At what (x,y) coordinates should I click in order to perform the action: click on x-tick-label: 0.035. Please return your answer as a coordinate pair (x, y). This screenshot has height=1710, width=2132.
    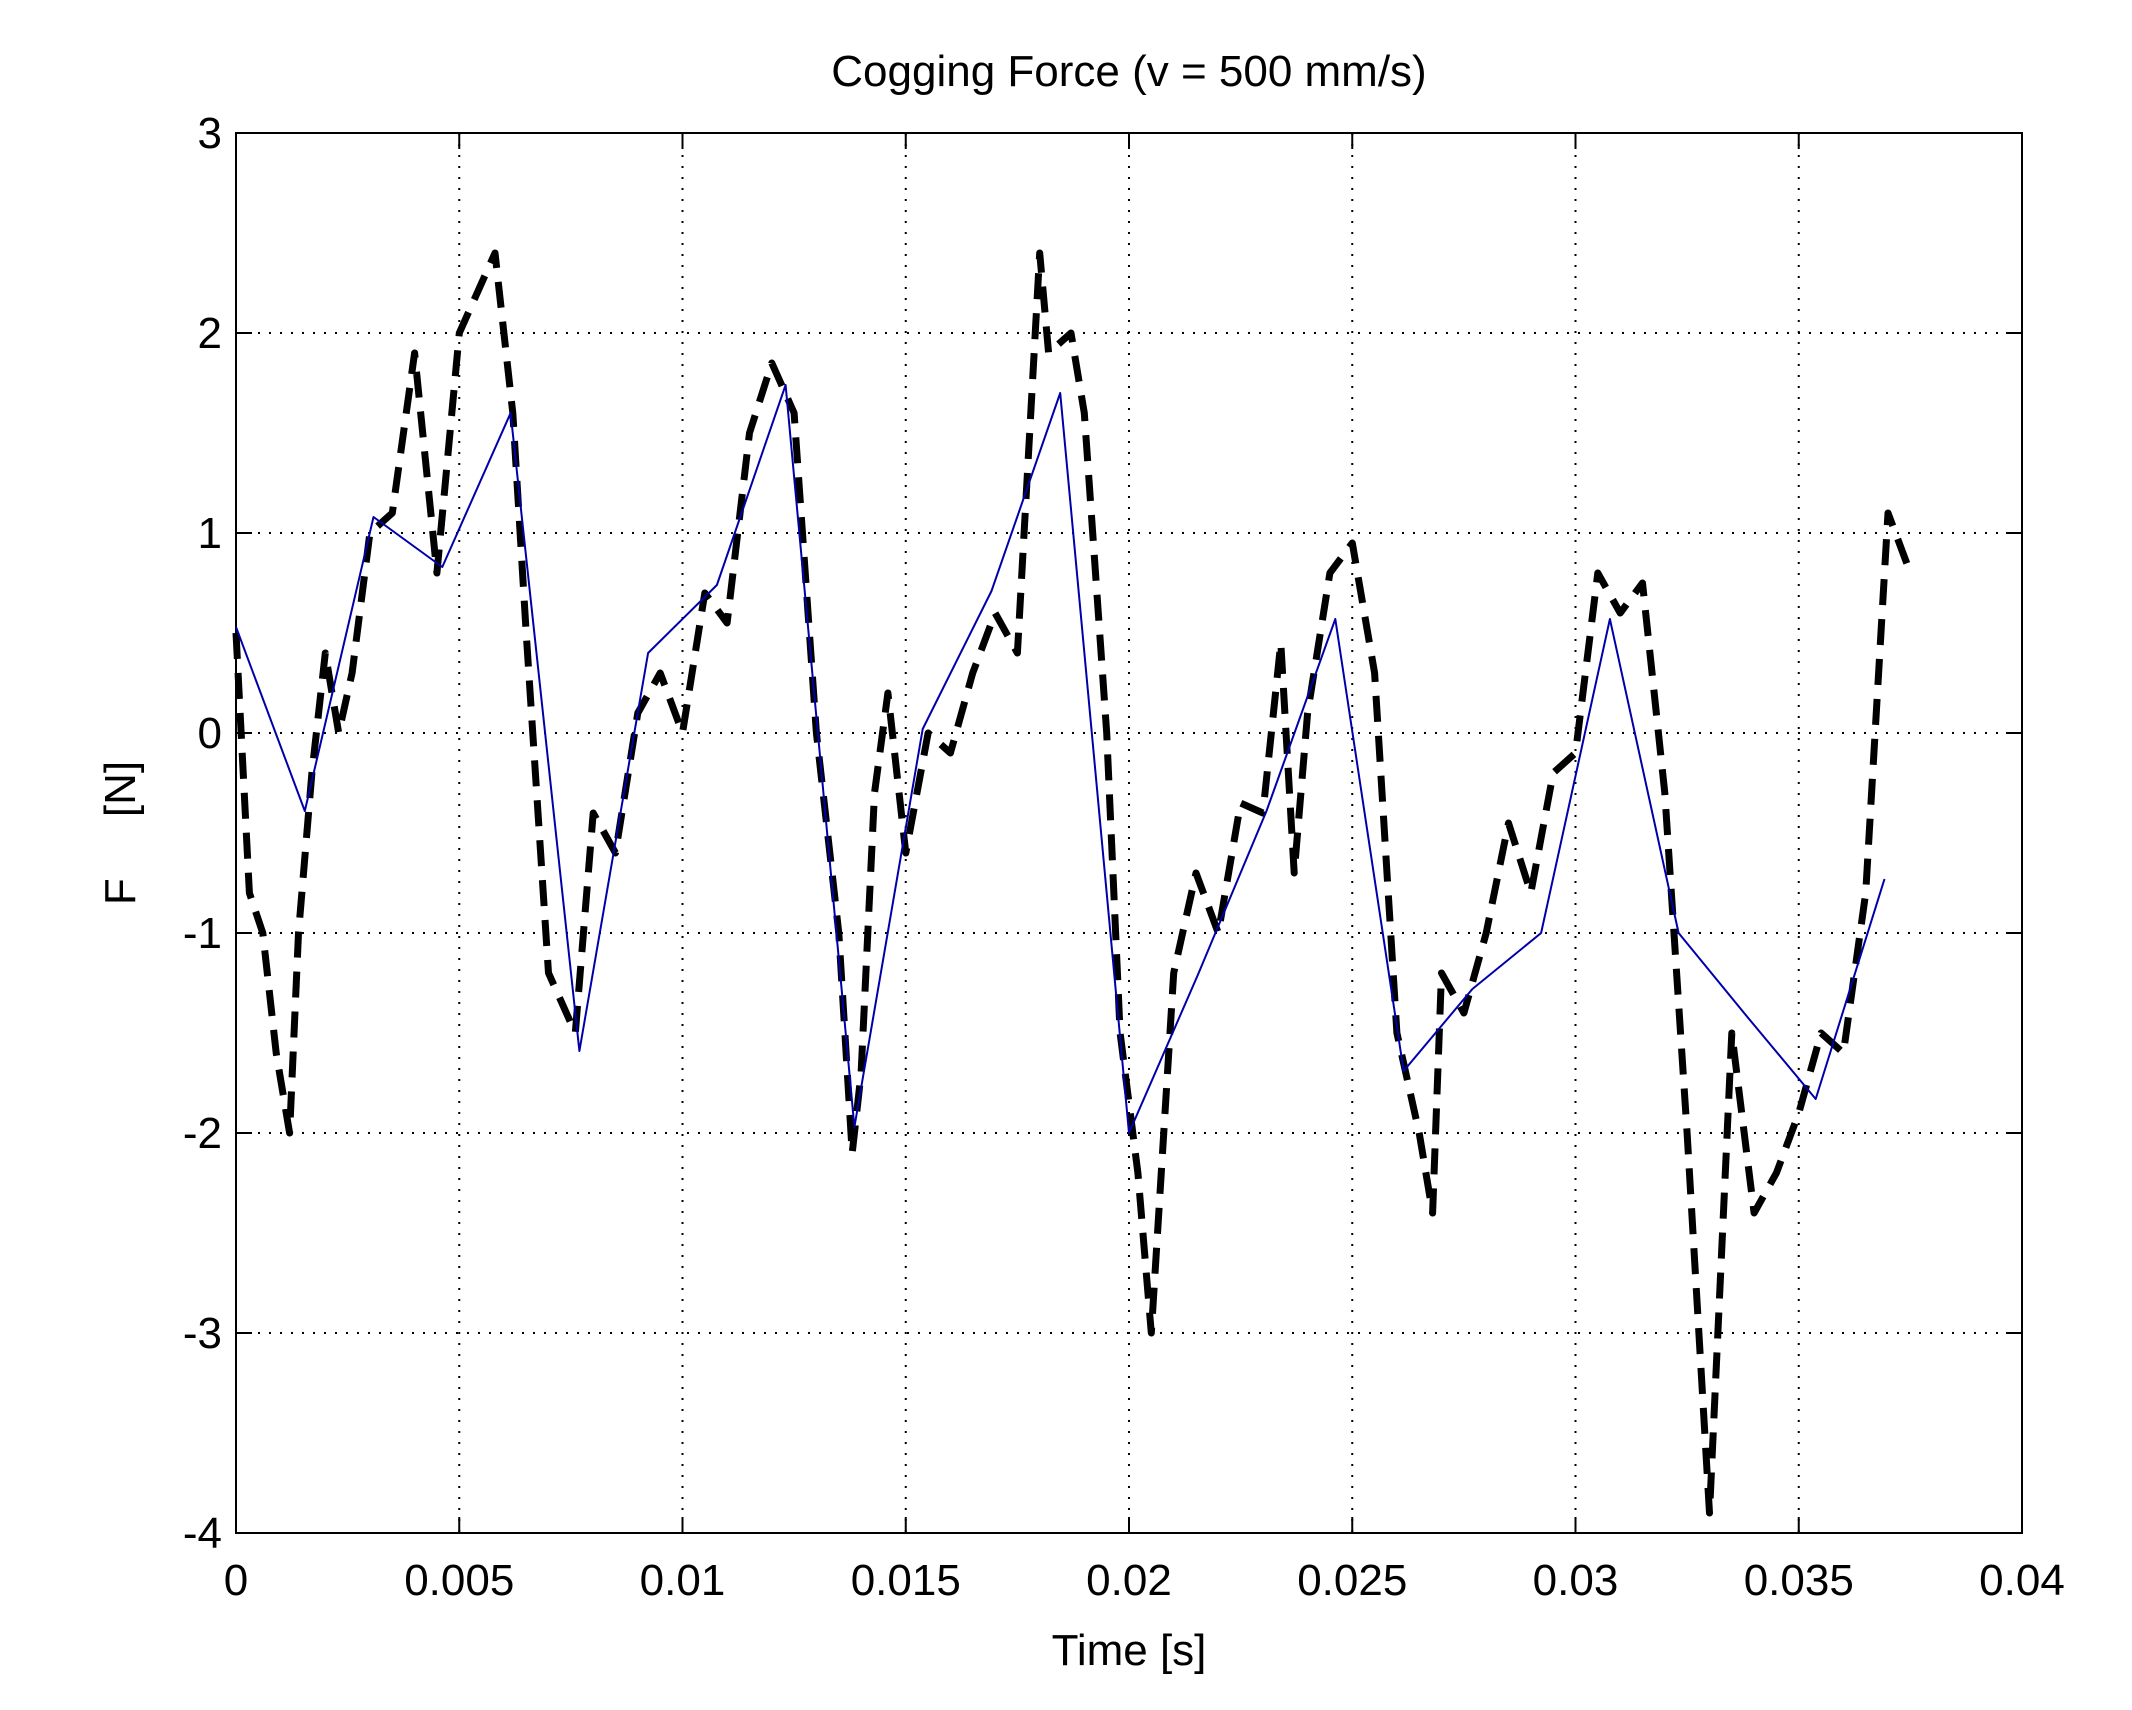
    Looking at the image, I should click on (1799, 1580).